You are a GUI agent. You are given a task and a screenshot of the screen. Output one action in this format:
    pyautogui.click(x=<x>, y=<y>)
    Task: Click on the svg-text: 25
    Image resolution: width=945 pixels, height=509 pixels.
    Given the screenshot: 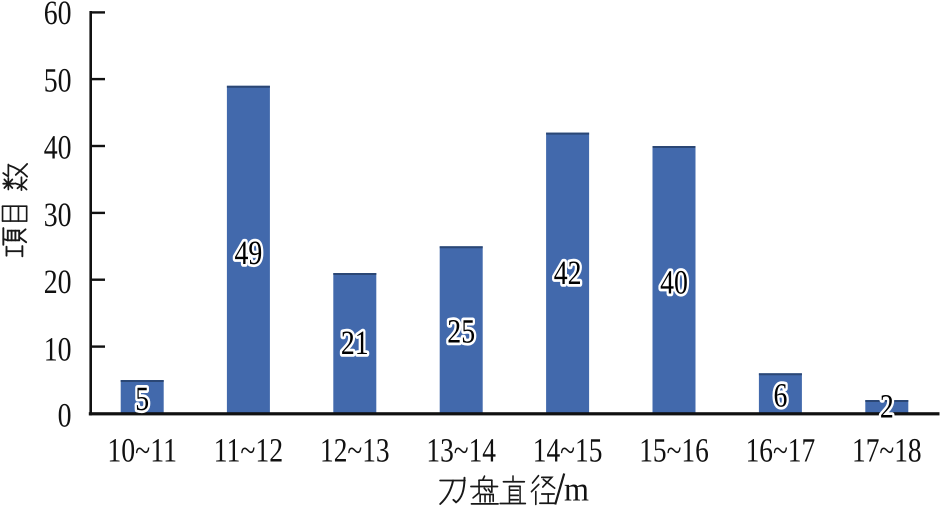 What is the action you would take?
    pyautogui.click(x=461, y=331)
    